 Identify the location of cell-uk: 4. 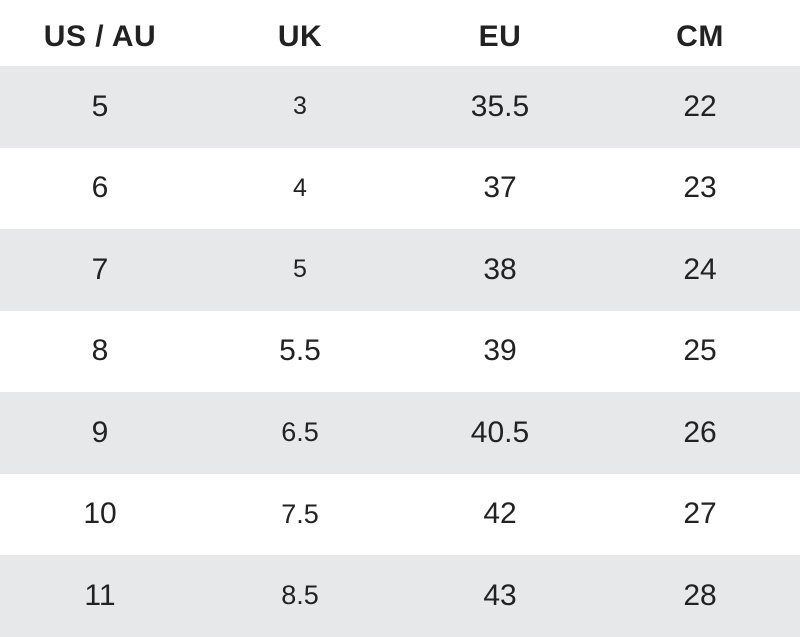
(300, 187).